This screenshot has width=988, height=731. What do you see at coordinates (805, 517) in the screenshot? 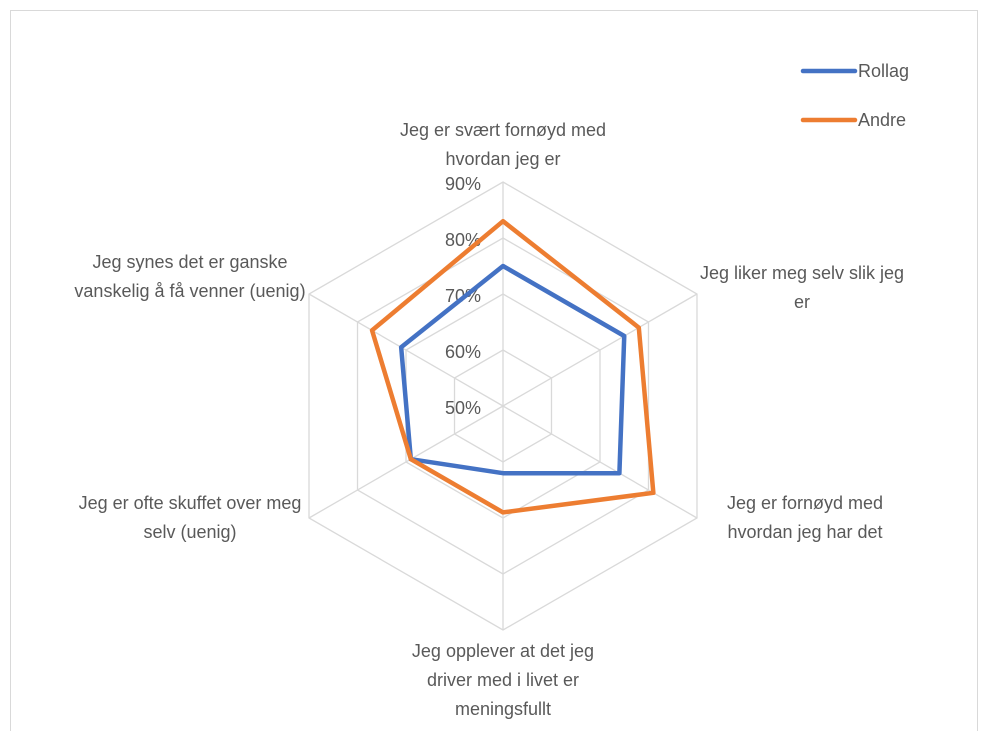
I see `category-label: Jeg er fornøyd med hvordan jeg har det` at bounding box center [805, 517].